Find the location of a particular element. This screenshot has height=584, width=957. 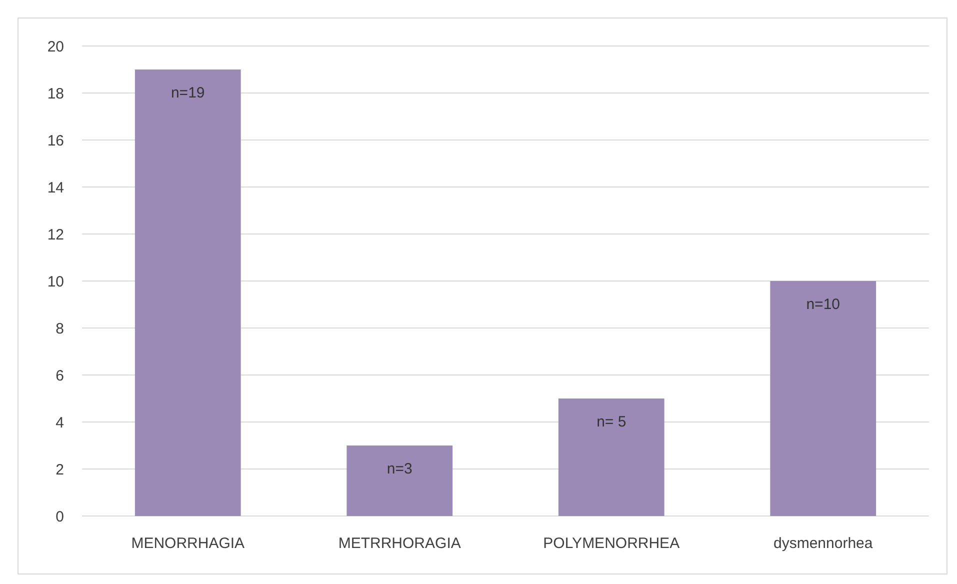

y-tick-label: 2 is located at coordinates (60, 469).